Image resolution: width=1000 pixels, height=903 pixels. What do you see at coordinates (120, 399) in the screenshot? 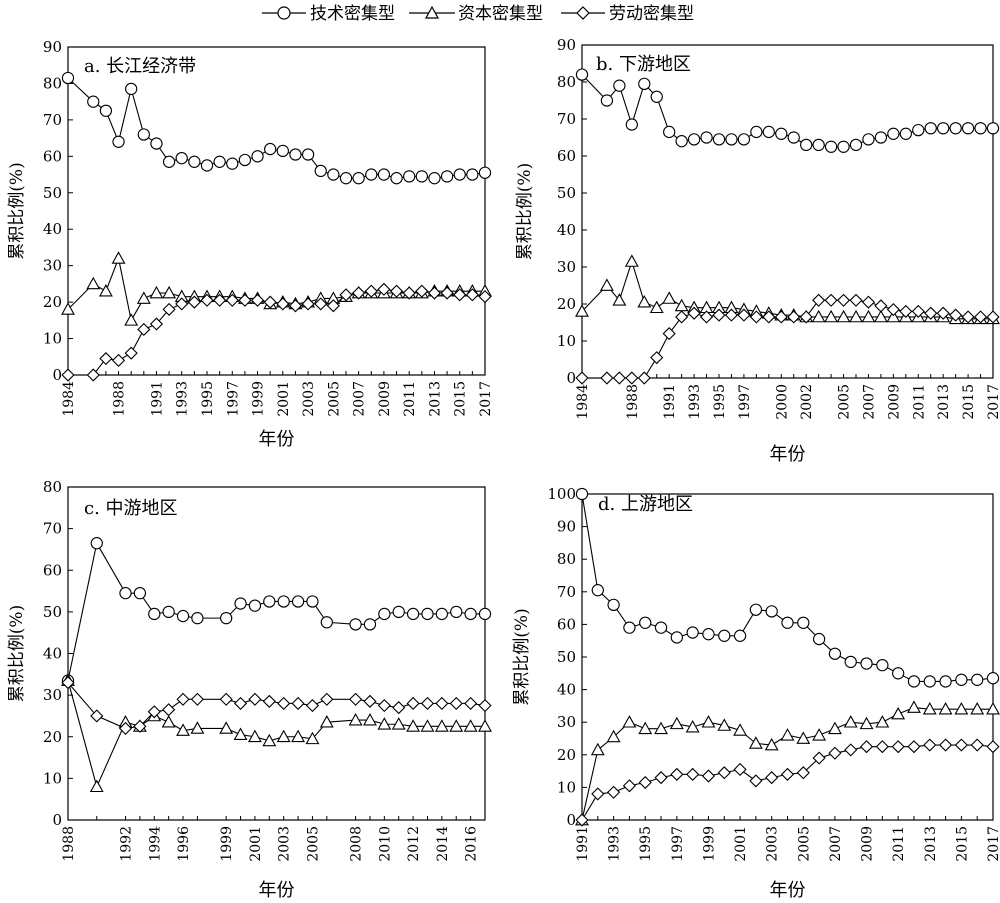
I see `x-tick-label: 1988` at bounding box center [120, 399].